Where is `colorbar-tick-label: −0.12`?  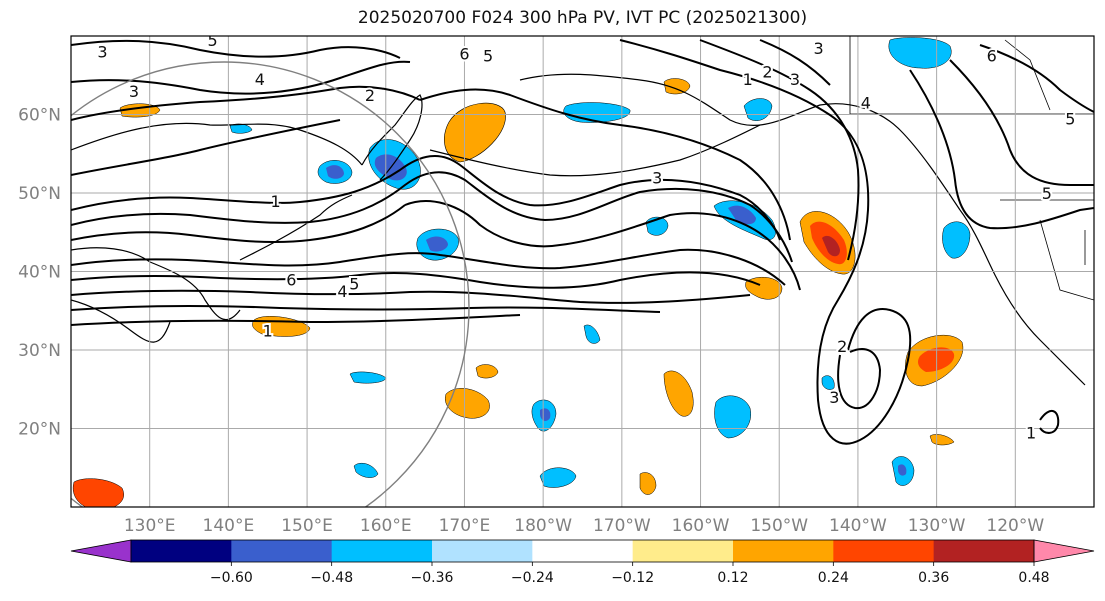 colorbar-tick-label: −0.12 is located at coordinates (632, 578).